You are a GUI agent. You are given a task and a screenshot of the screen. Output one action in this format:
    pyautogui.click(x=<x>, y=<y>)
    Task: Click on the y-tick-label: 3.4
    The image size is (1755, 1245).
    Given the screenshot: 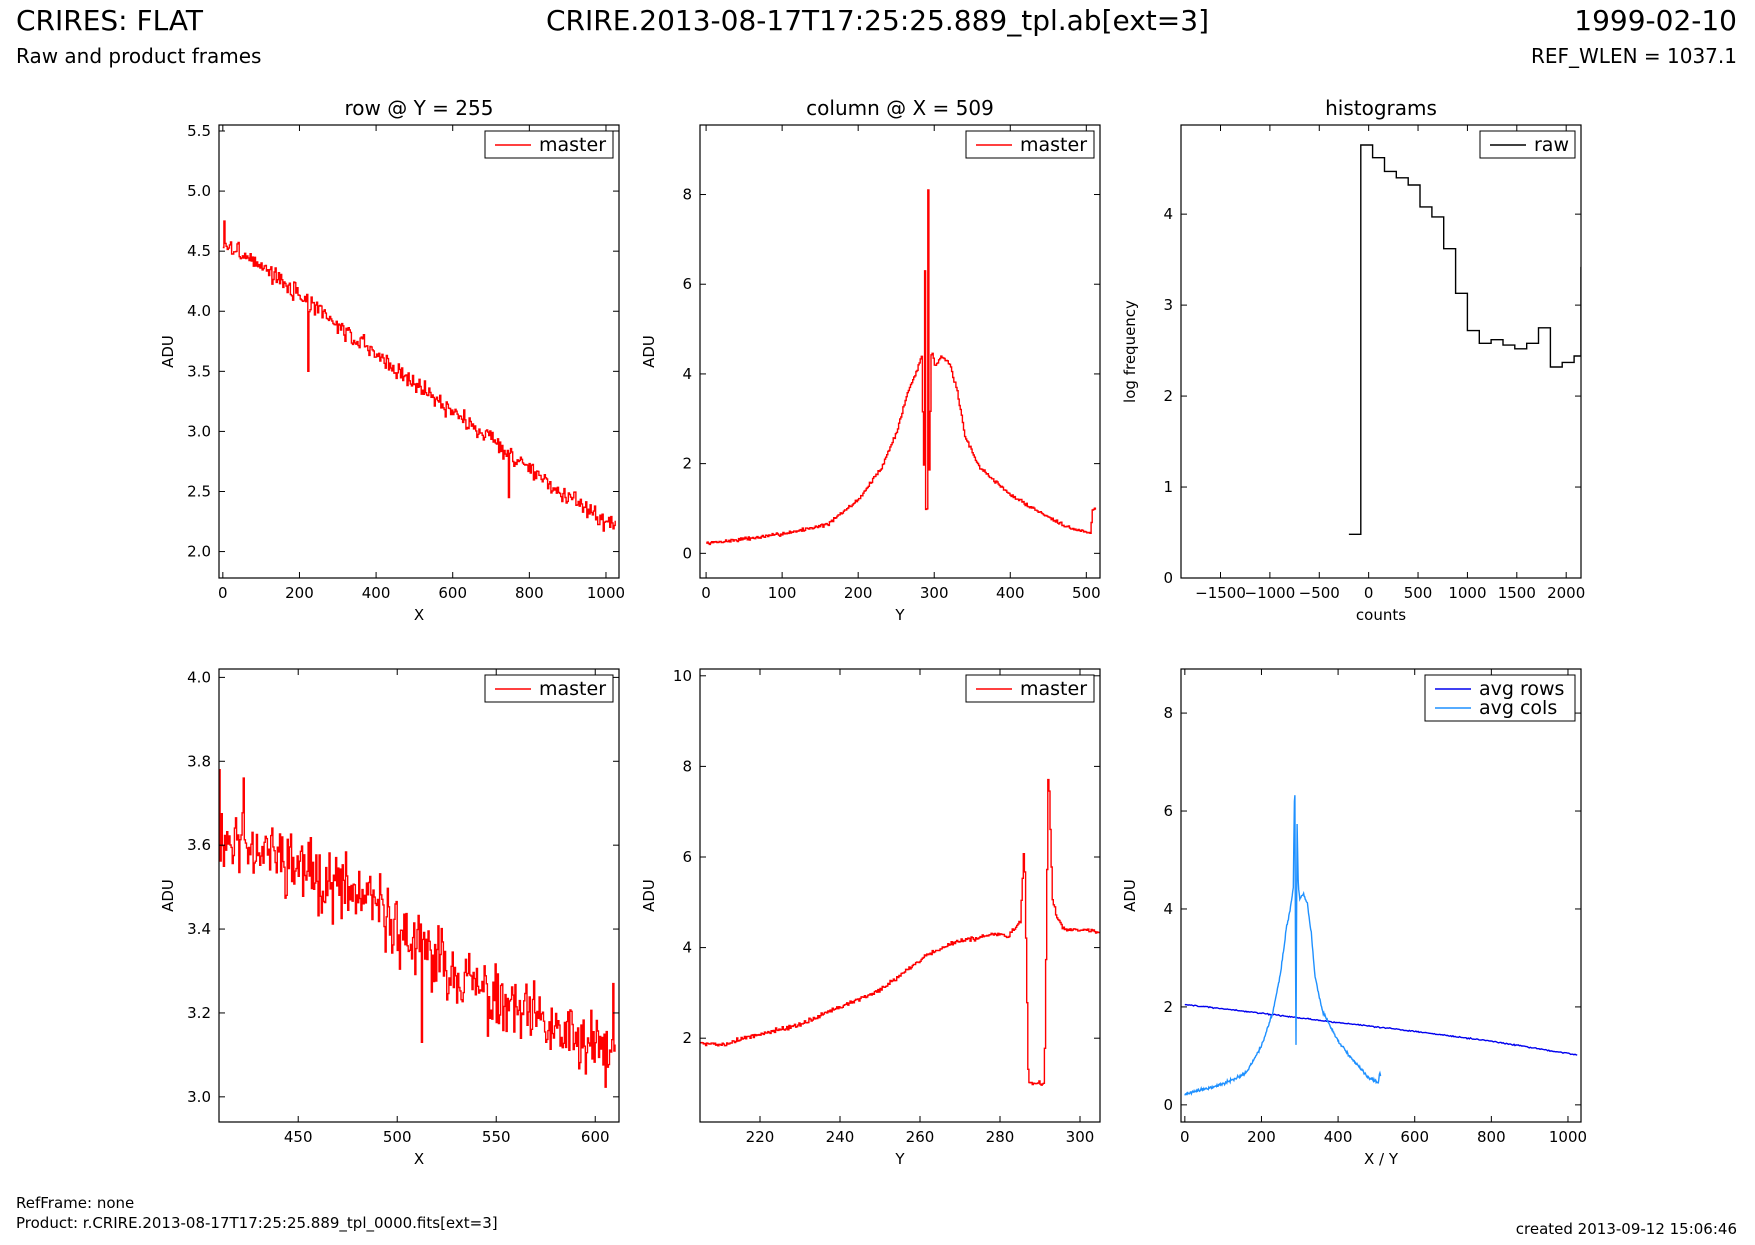 What is the action you would take?
    pyautogui.click(x=199, y=929)
    